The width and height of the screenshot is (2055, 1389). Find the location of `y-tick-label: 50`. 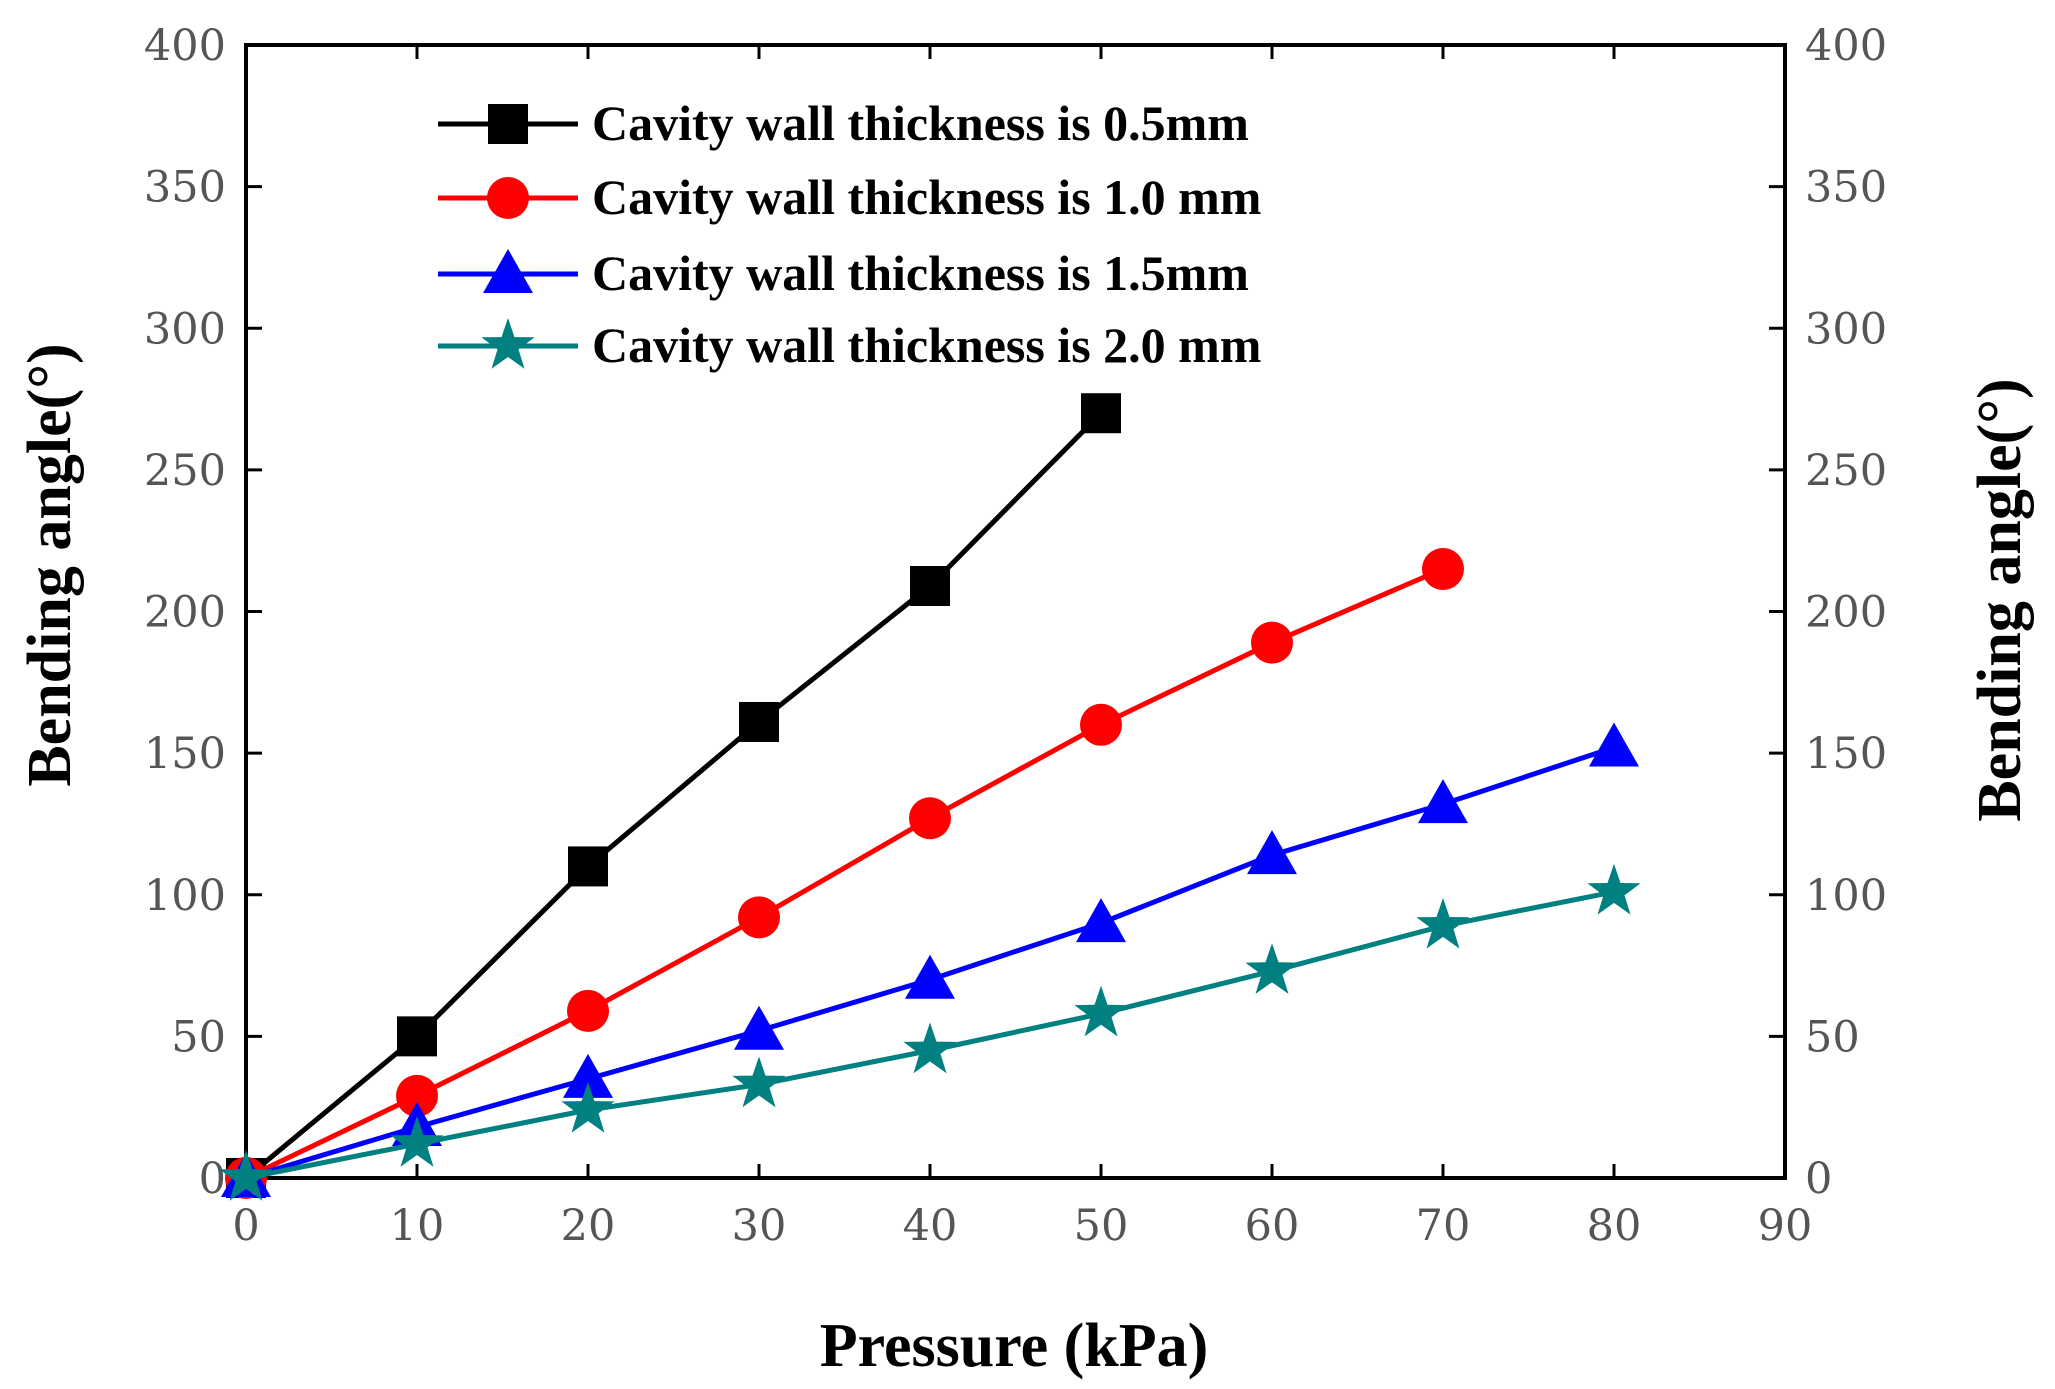

y-tick-label: 50 is located at coordinates (198, 1037).